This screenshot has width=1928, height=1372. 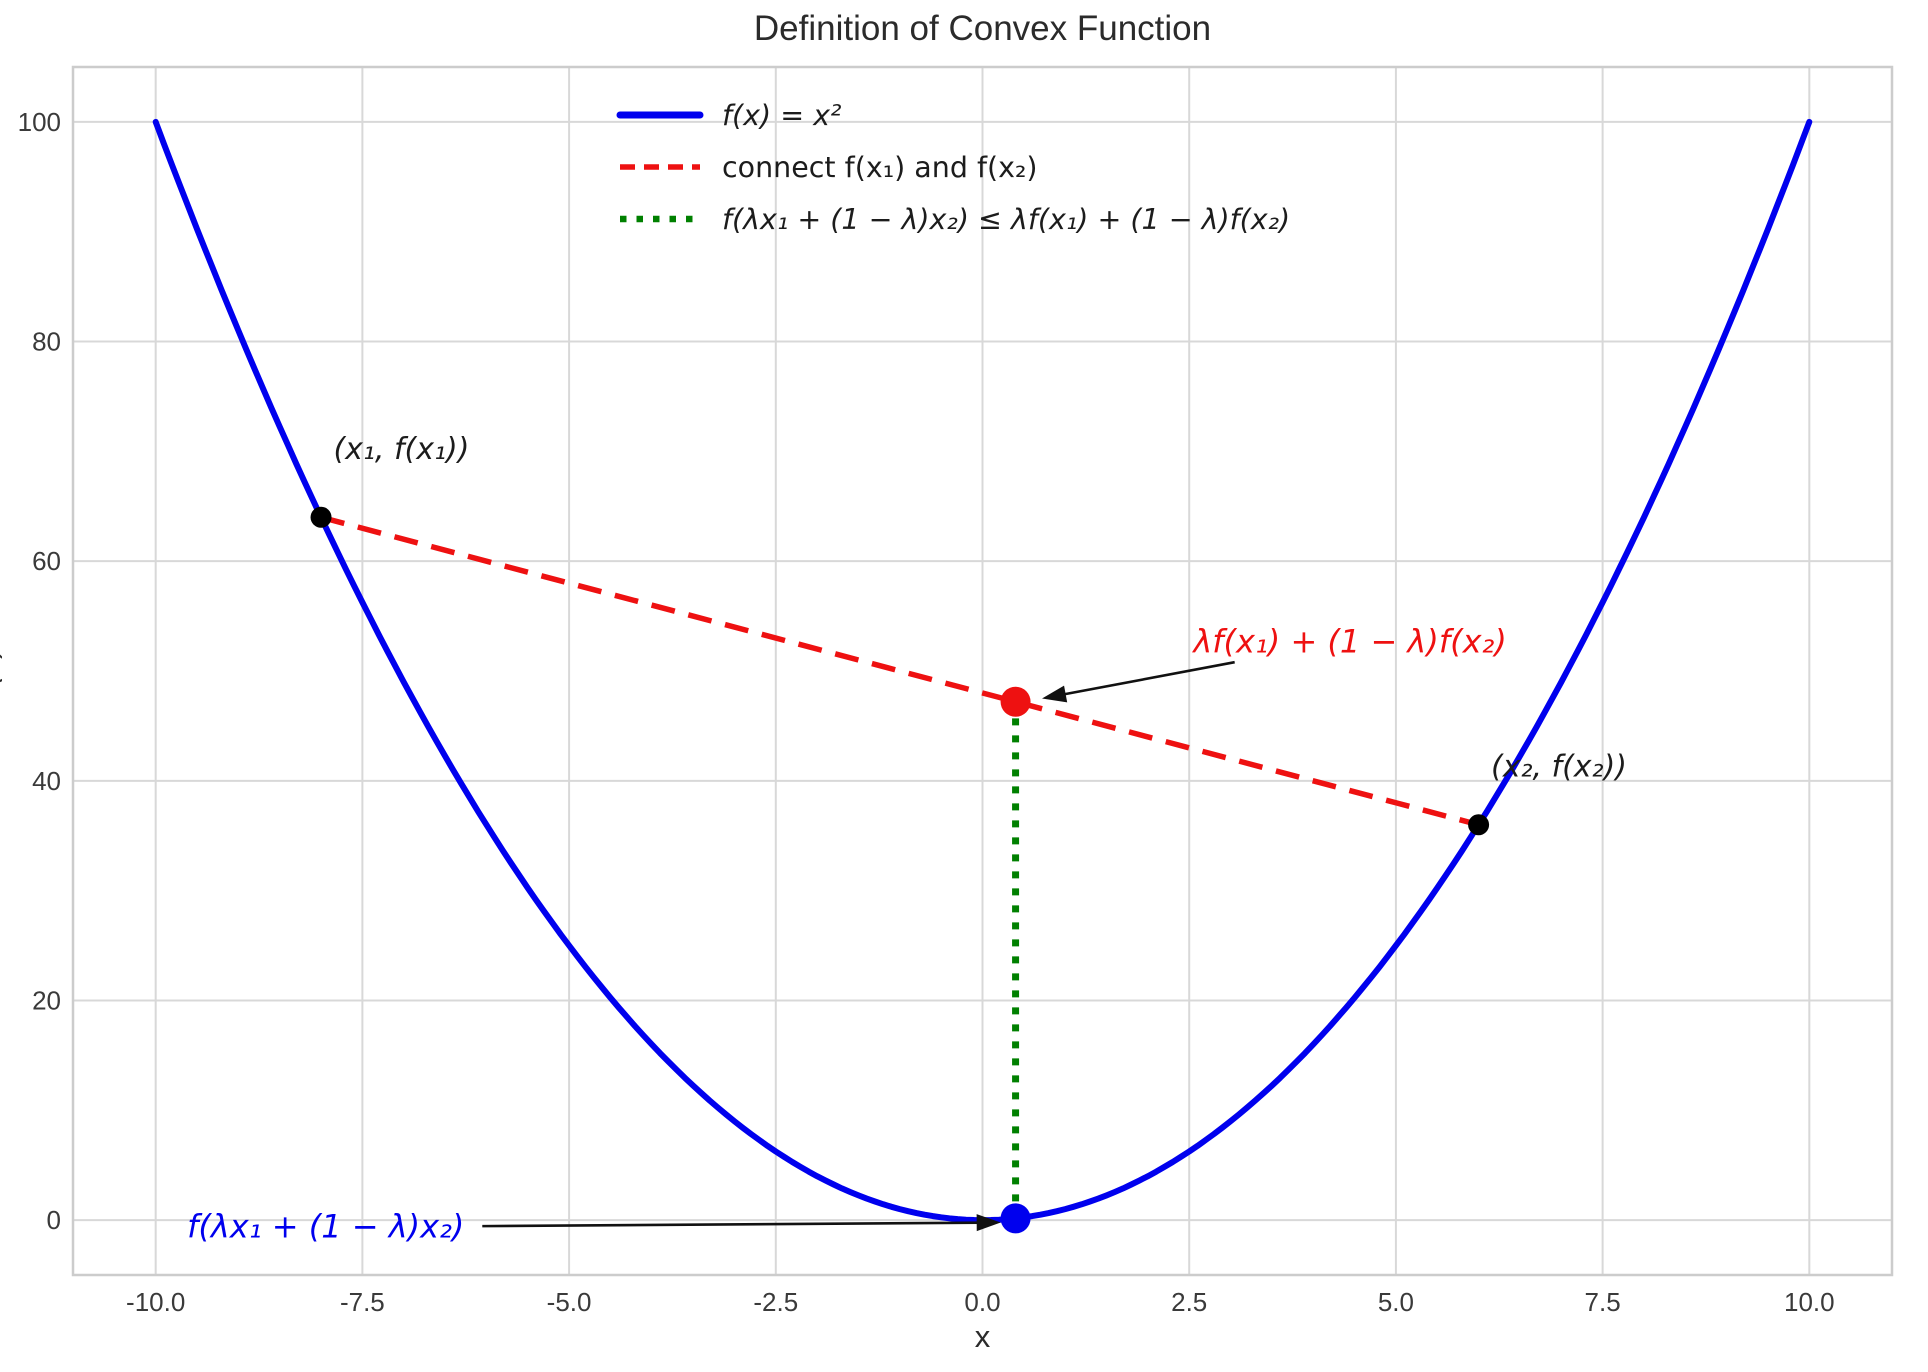 What do you see at coordinates (988, 1223) in the screenshot?
I see `label-curve-value-arrowhead` at bounding box center [988, 1223].